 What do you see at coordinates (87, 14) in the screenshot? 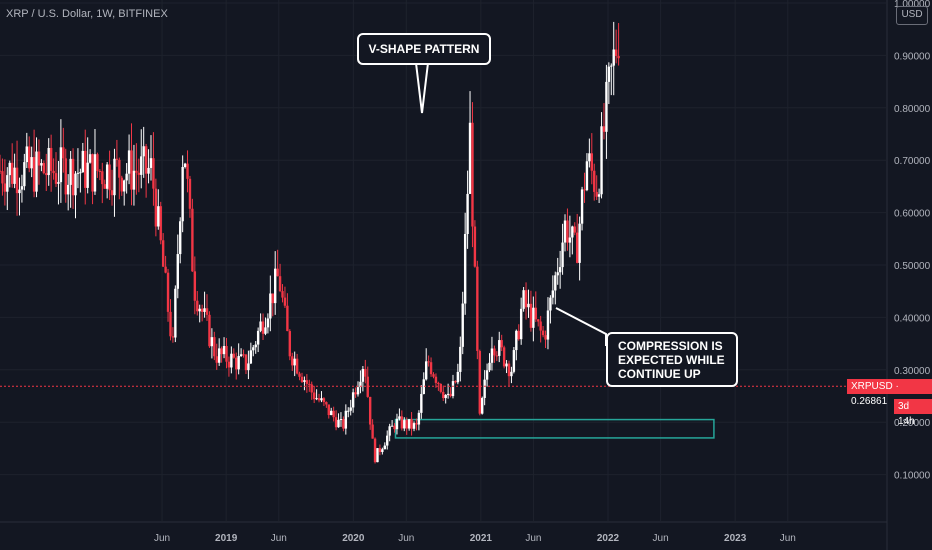
I see `symbol-legend: XRP / U.S. Dollar, 1W, BITFINEX` at bounding box center [87, 14].